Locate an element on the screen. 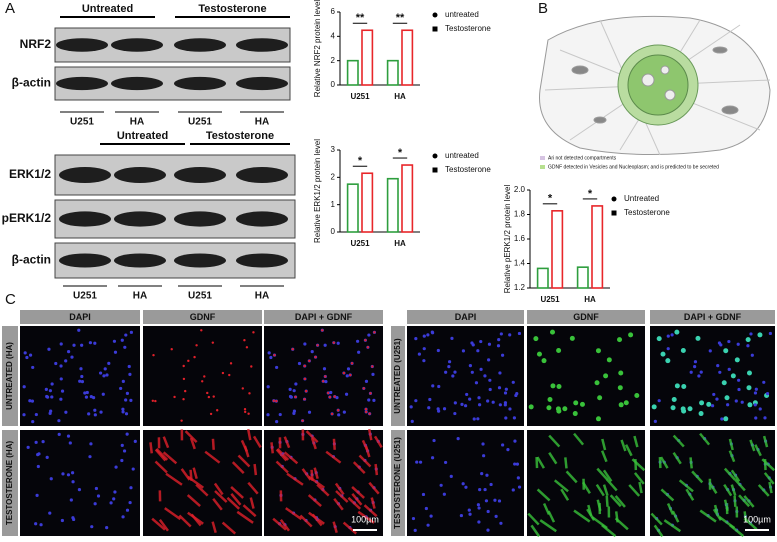  micrograph is located at coordinates (202, 376).